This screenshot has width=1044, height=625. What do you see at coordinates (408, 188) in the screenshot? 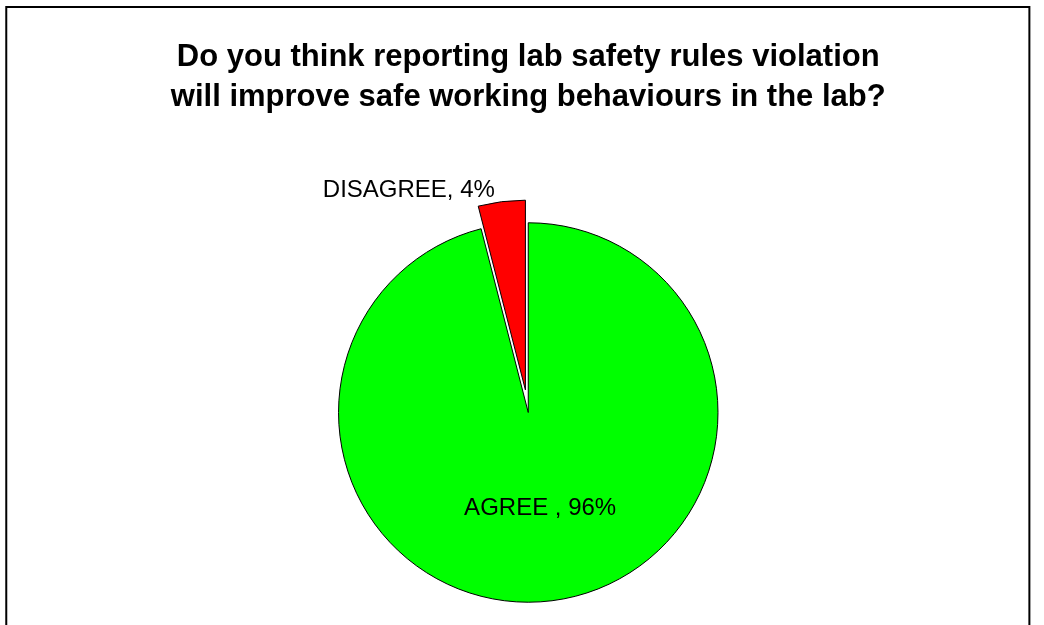
I see `slice-label: DISAGREE, 4%` at bounding box center [408, 188].